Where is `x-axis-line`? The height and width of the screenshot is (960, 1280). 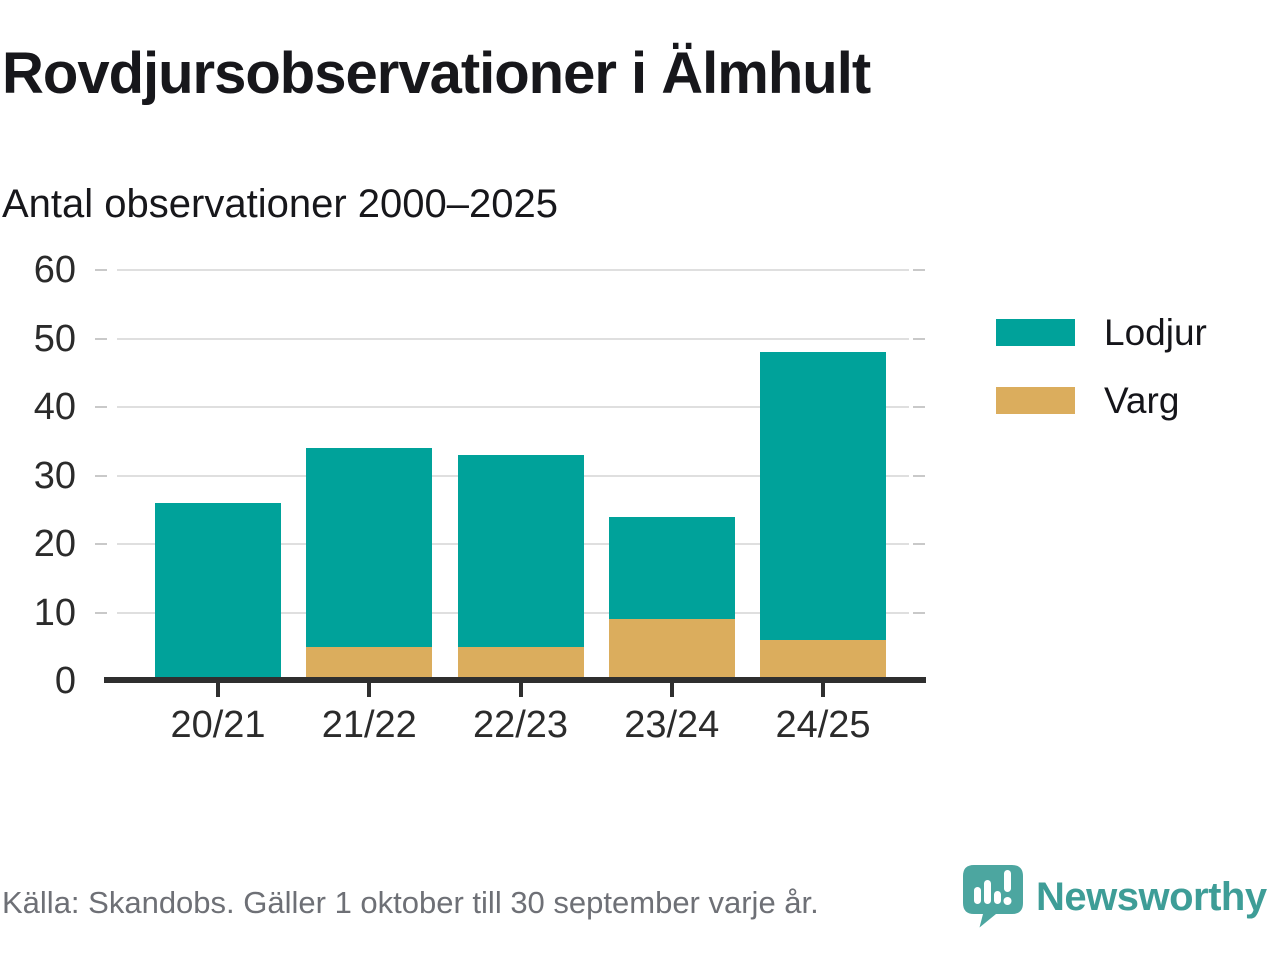
x-axis-line is located at coordinates (515, 680).